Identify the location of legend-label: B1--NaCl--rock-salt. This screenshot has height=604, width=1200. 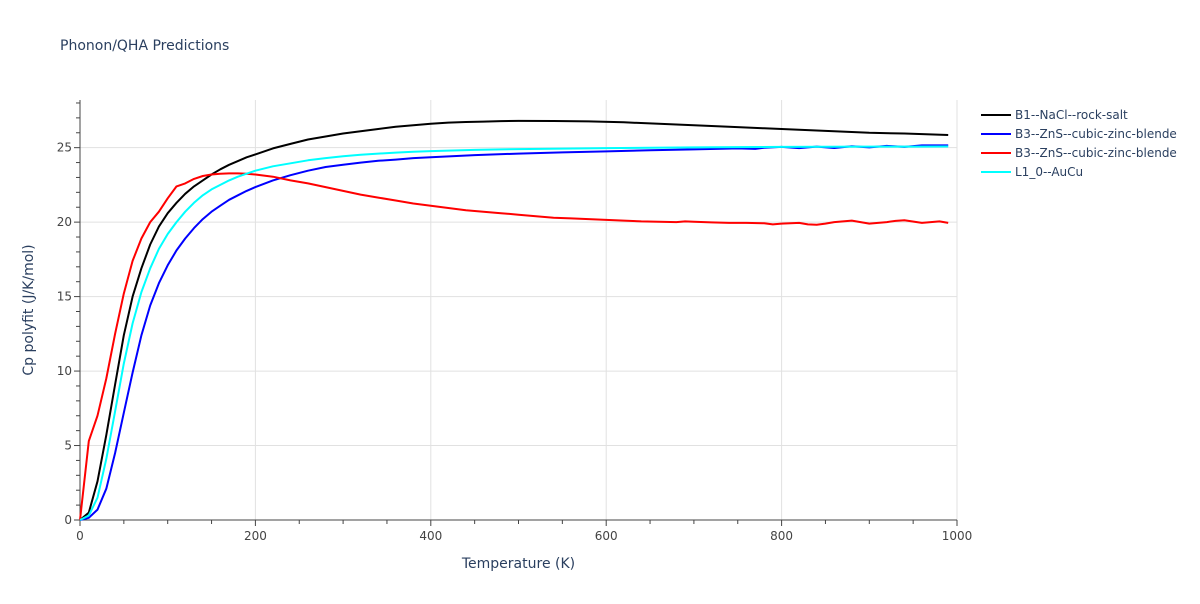
(1071, 115).